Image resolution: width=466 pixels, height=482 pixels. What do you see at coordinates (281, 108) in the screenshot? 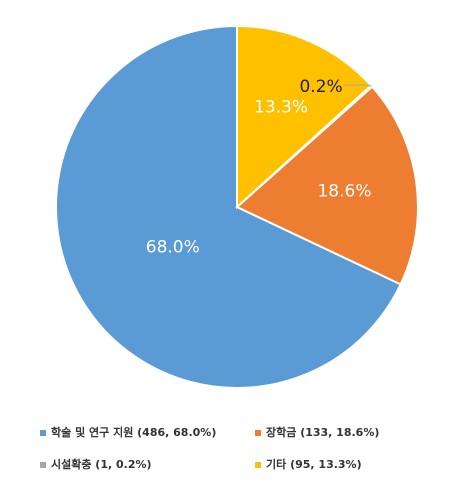
I see `data-label-기타: 13.3%` at bounding box center [281, 108].